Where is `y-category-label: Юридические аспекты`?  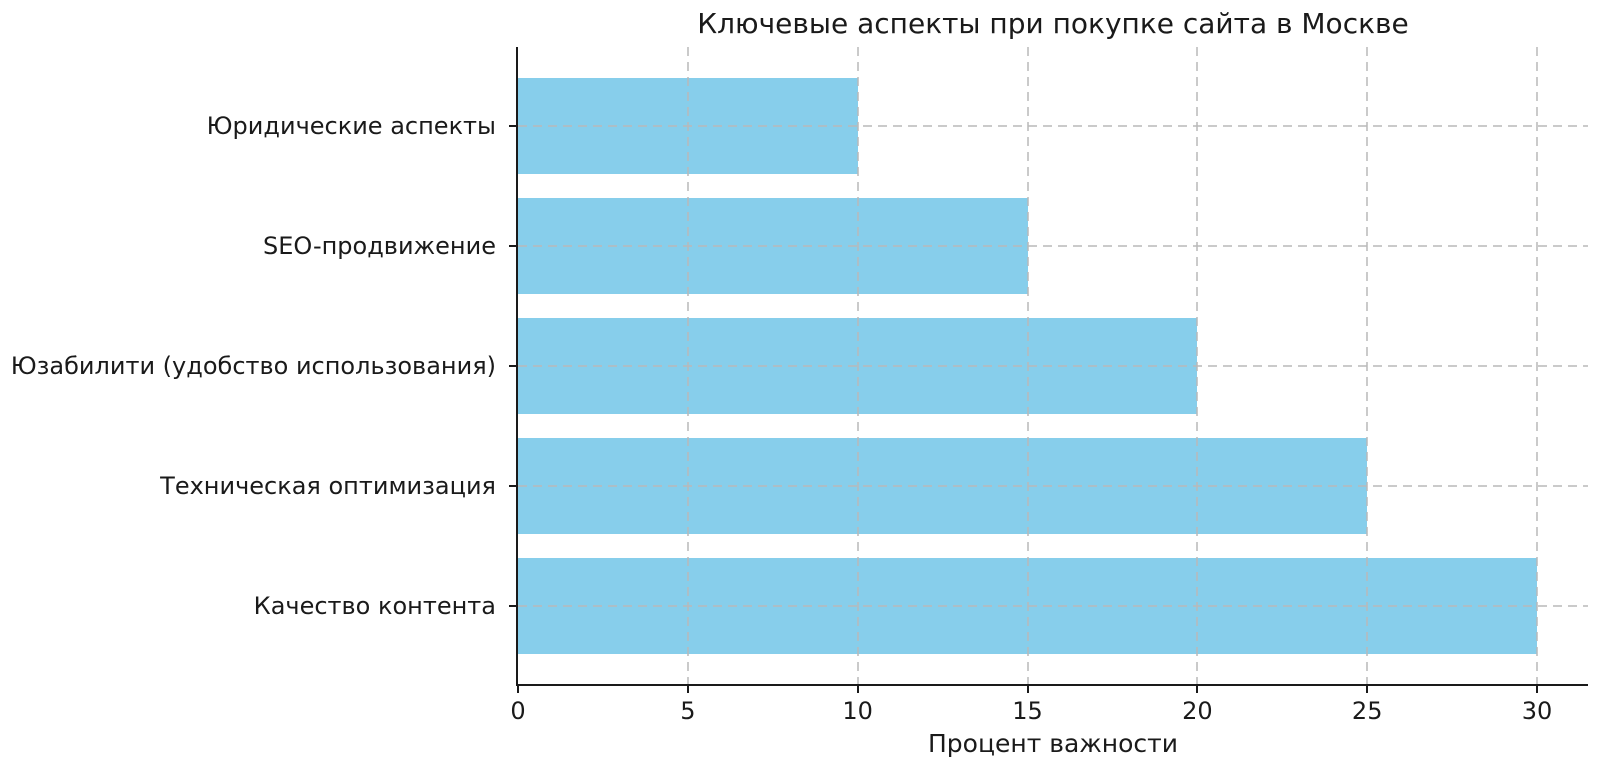
y-category-label: Юридические аспекты is located at coordinates (351, 126).